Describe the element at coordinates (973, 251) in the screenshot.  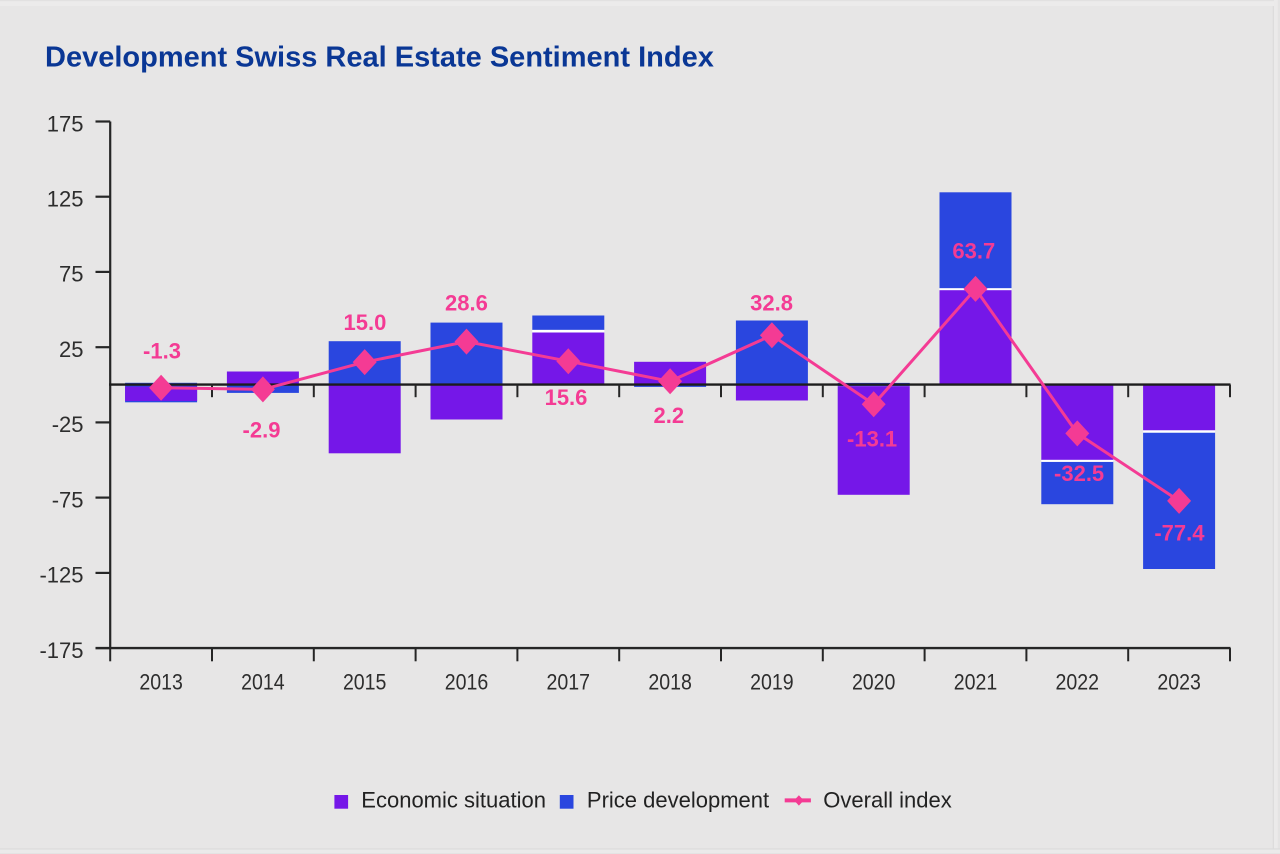
I see `svg-text: 63.7` at that location.